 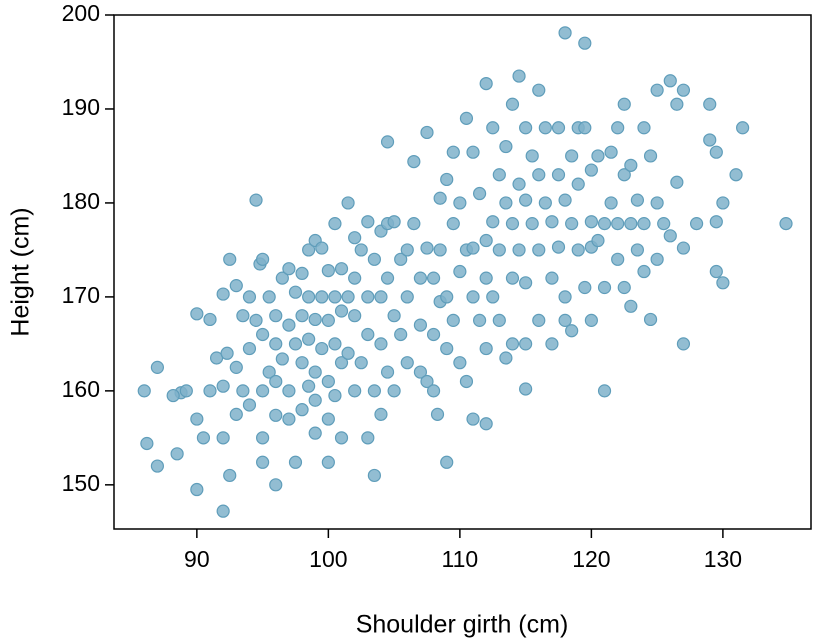 What do you see at coordinates (81, 483) in the screenshot?
I see `y-tick-label: 150` at bounding box center [81, 483].